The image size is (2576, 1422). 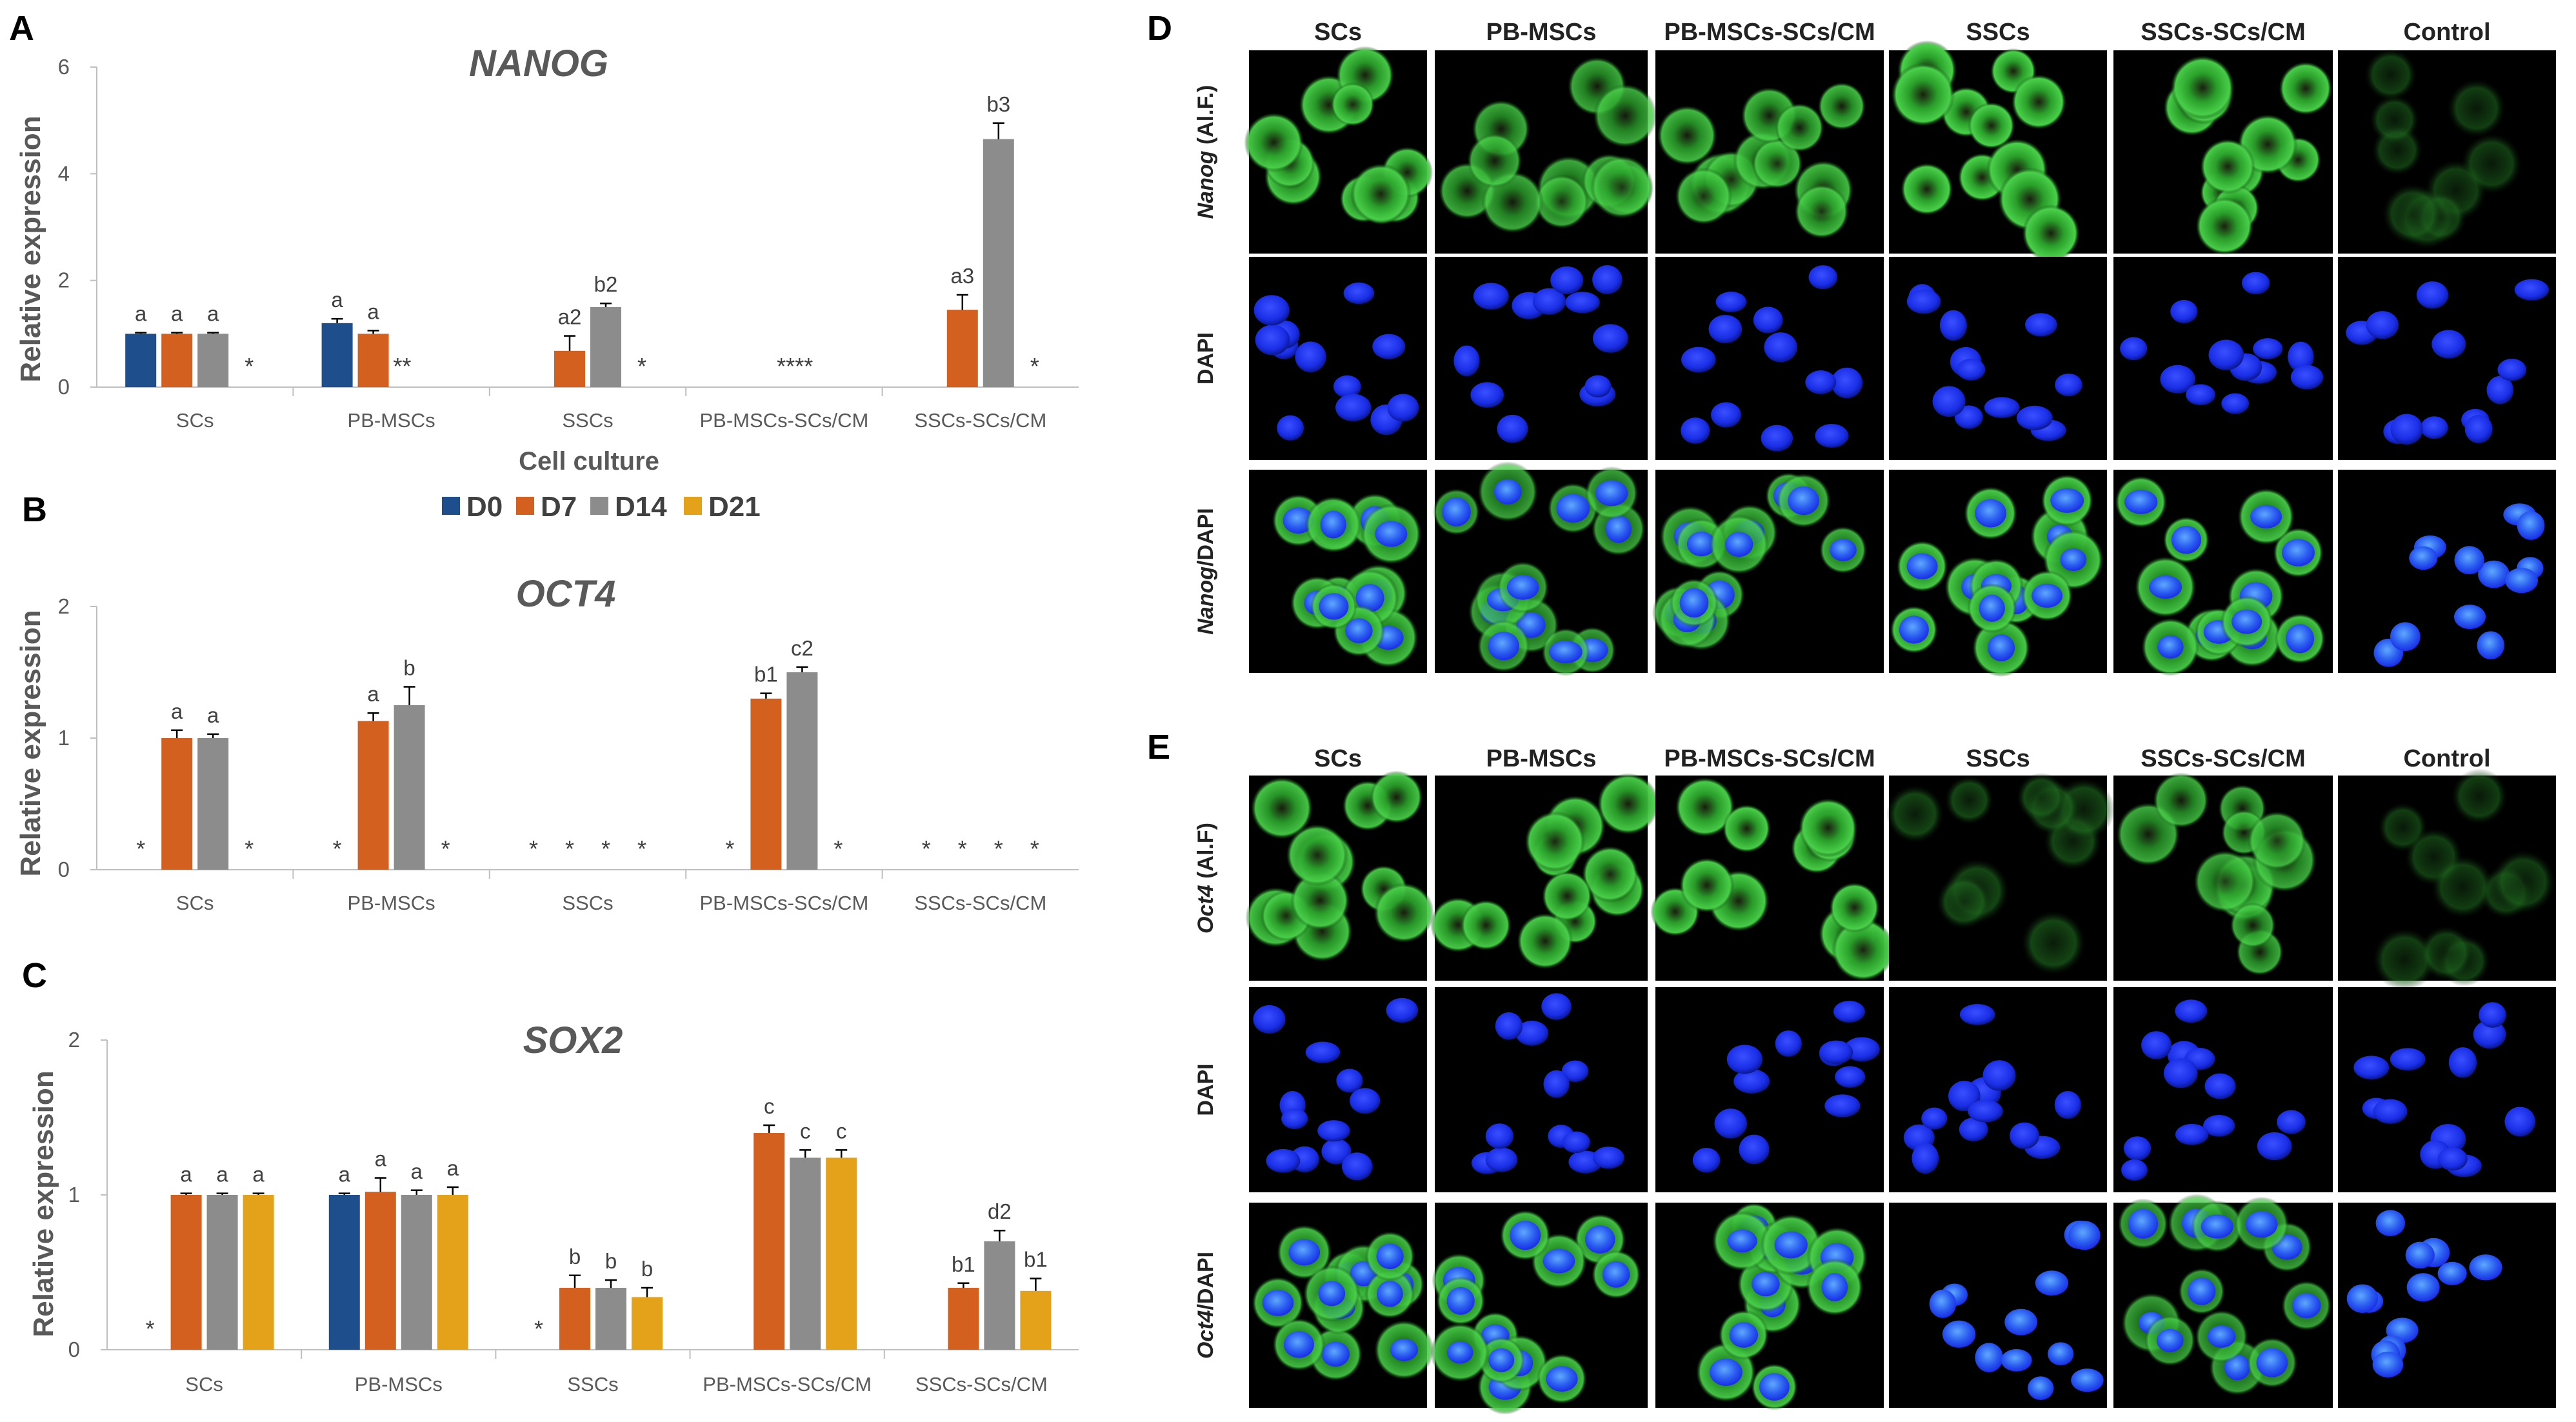 What do you see at coordinates (1158, 747) in the screenshot?
I see `panel-letter-e: E` at bounding box center [1158, 747].